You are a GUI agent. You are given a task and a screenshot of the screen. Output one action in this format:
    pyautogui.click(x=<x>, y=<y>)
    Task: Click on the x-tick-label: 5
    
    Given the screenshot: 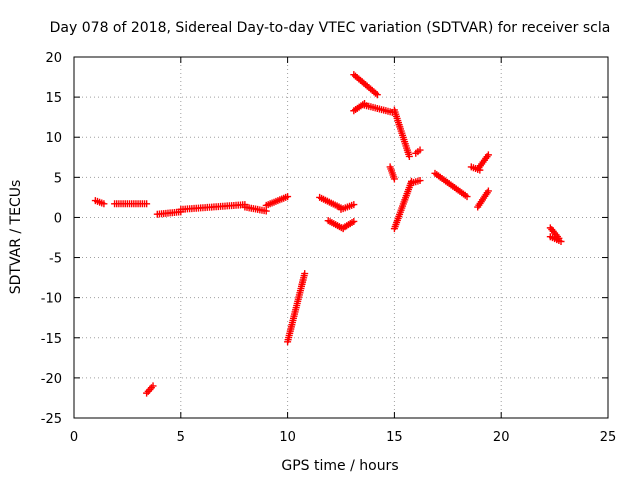 What is the action you would take?
    pyautogui.click(x=181, y=437)
    